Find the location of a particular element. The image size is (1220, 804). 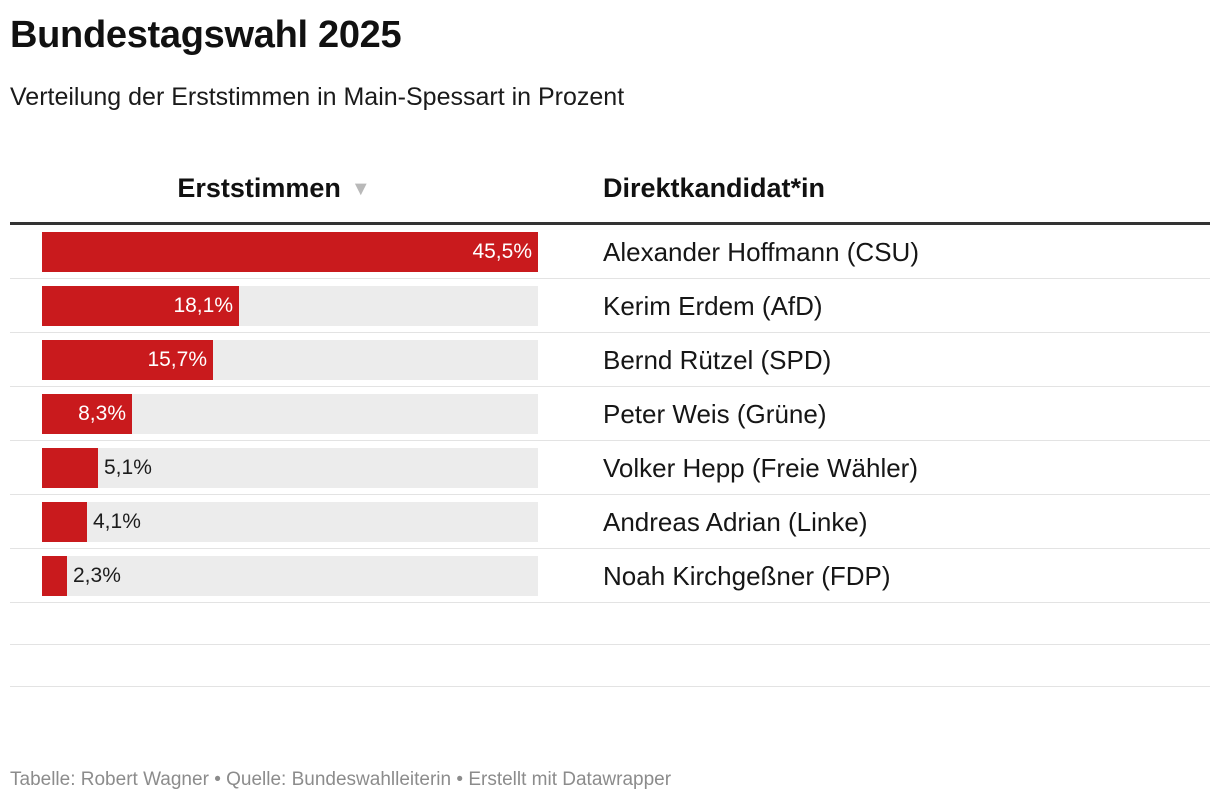

column-header-direktkandidat: Direktkandidat*in is located at coordinates (714, 188).